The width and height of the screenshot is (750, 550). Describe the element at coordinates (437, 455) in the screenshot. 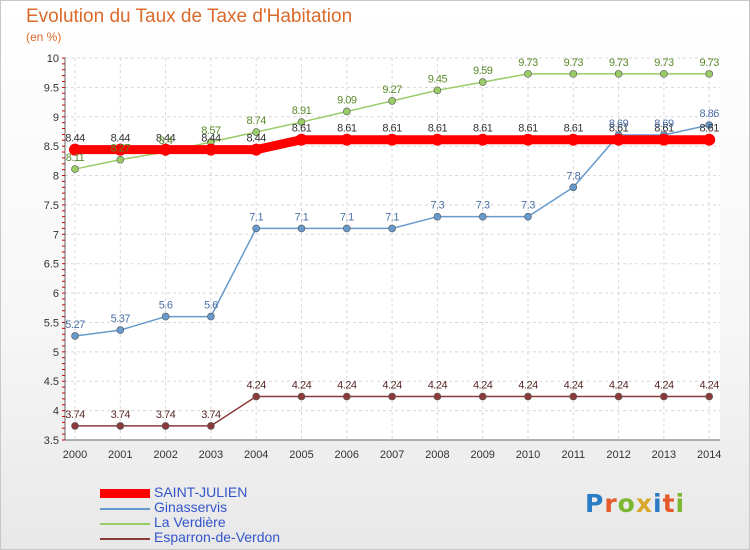

I see `x-tick-label: 2008` at that location.